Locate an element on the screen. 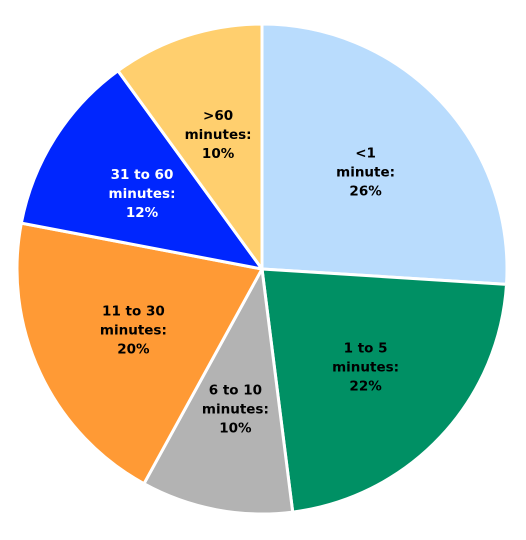 This screenshot has height=540, width=526. pie-slice-label-line: 11 to 30 is located at coordinates (133, 312).